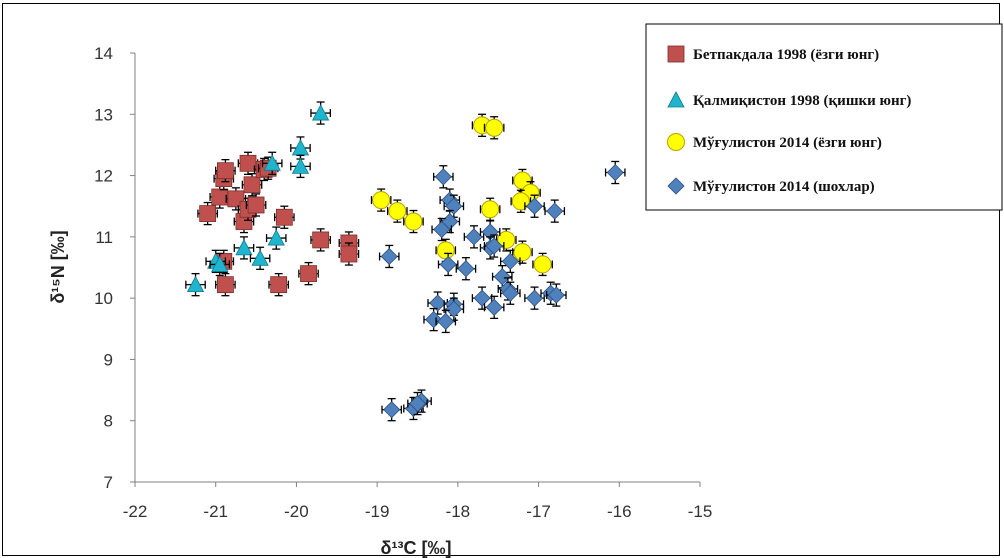  I want to click on x-tick-label: -15, so click(700, 511).